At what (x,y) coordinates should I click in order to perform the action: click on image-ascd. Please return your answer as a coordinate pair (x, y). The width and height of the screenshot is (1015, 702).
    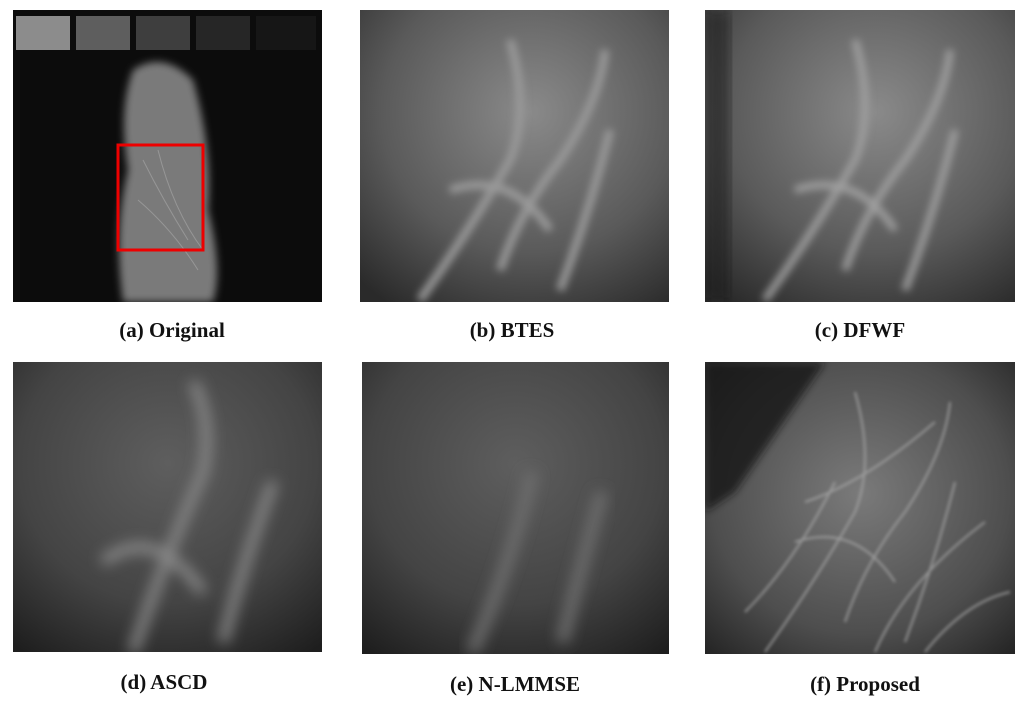
    Looking at the image, I should click on (167, 507).